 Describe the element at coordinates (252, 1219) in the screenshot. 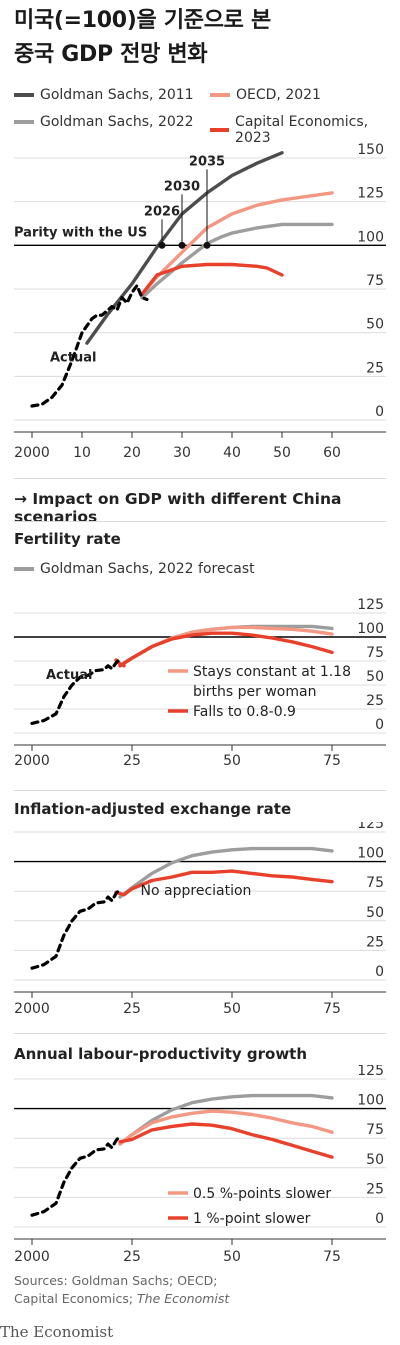

I see `legend-label-capecon: 1 %-point slower` at that location.